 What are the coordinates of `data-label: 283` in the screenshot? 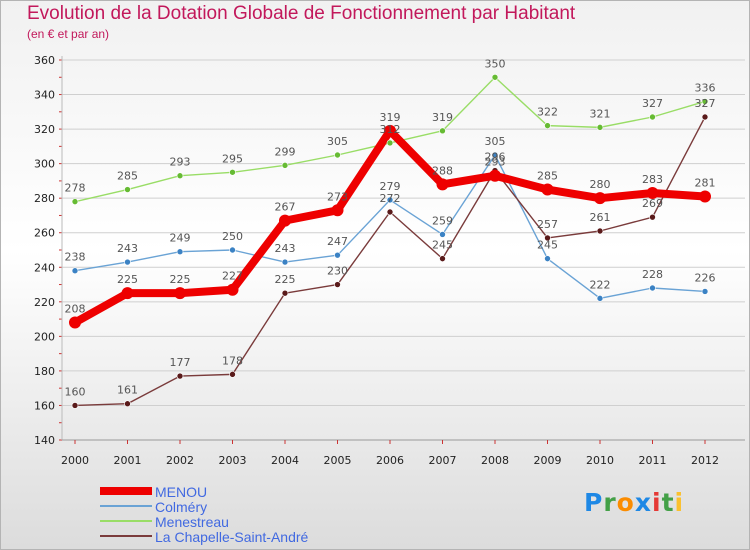 It's located at (652, 179).